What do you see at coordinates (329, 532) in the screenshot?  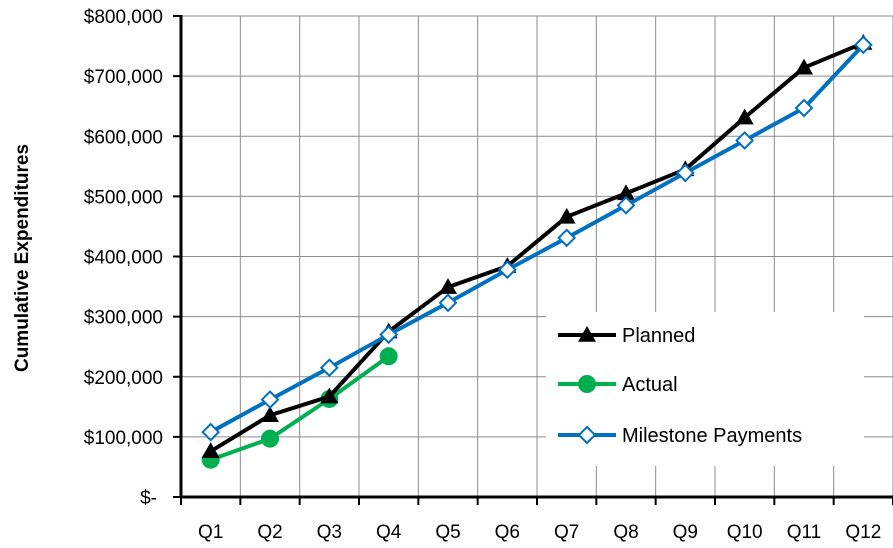 I see `x-tick-label: Q3` at bounding box center [329, 532].